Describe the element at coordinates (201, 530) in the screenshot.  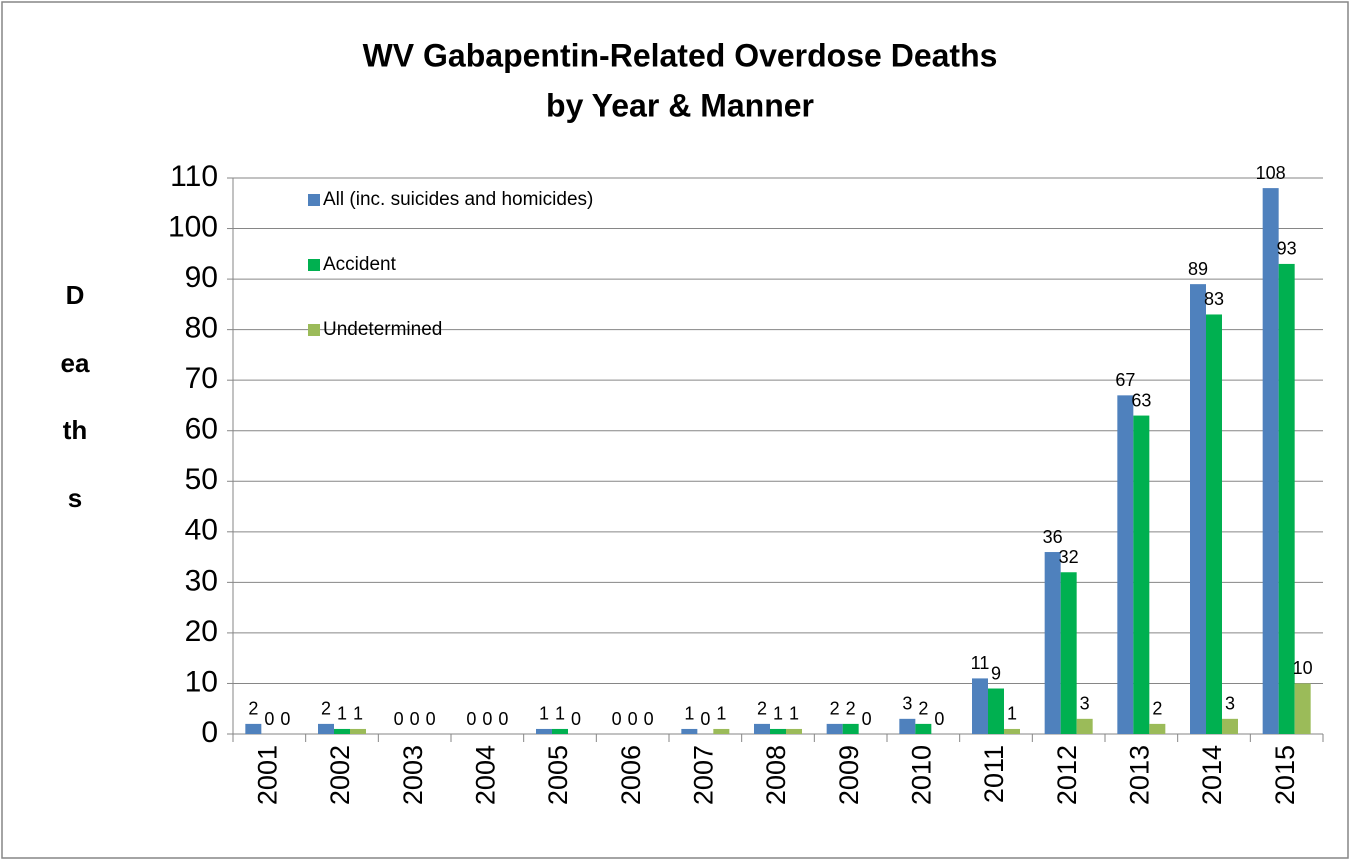
I see `y-tick-label: 40` at that location.